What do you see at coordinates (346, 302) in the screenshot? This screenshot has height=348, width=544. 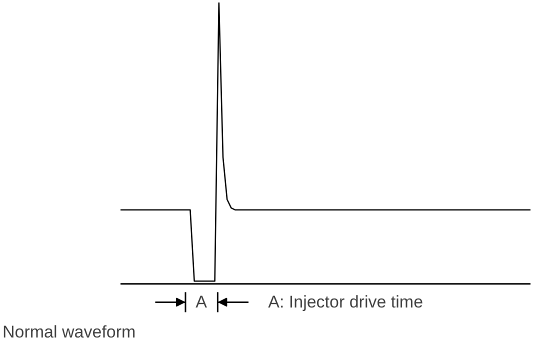 I see `text: A: Injector drive time` at bounding box center [346, 302].